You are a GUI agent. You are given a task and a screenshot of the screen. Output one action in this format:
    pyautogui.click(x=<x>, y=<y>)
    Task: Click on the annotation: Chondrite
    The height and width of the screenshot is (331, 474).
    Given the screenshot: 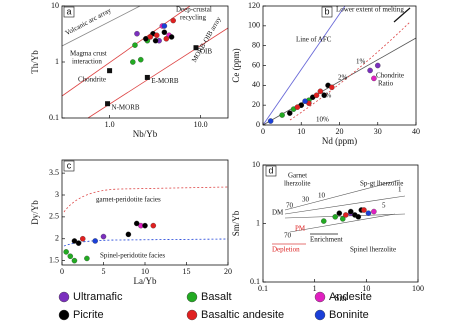 What is the action you would take?
    pyautogui.click(x=390, y=76)
    